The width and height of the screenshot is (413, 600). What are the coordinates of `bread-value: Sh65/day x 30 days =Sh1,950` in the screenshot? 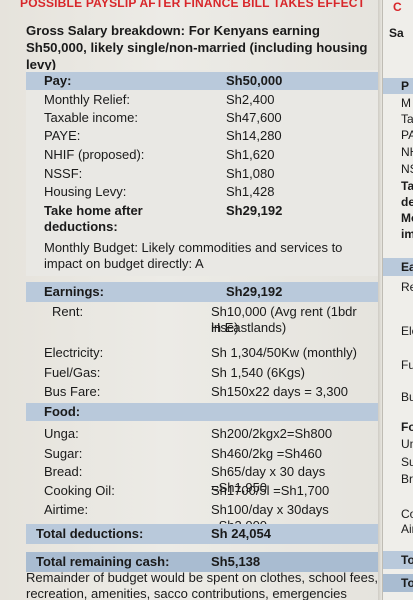 It's located at (268, 479).